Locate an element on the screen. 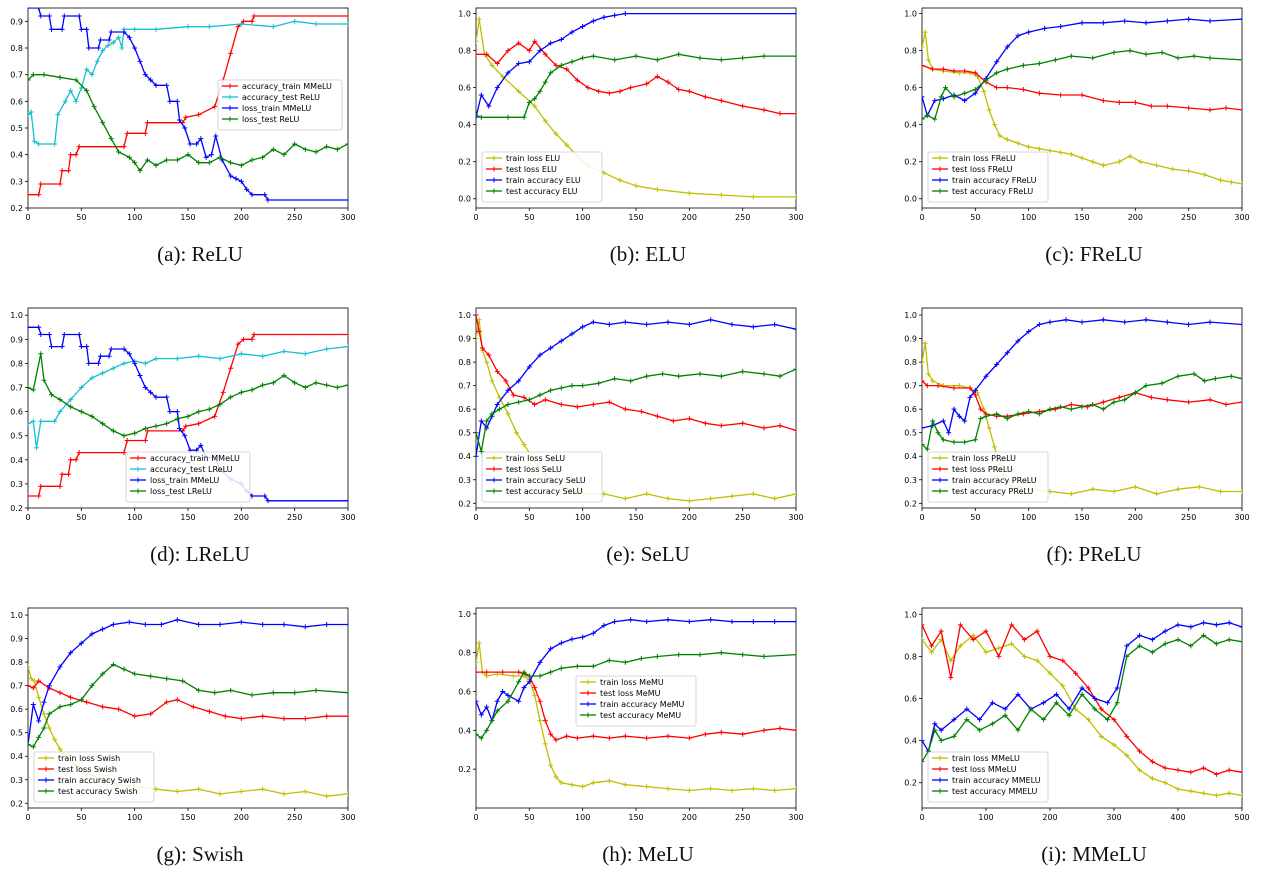  y-tick-label: 0.3 is located at coordinates (910, 480).